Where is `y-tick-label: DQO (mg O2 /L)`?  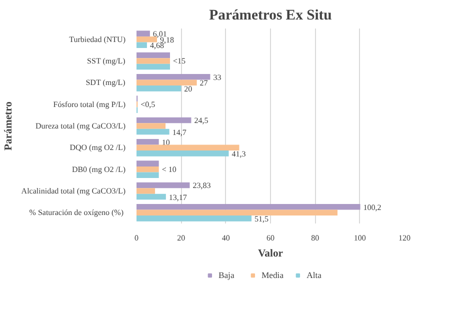 y-tick-label: DQO (mg O2 /L) is located at coordinates (98, 147).